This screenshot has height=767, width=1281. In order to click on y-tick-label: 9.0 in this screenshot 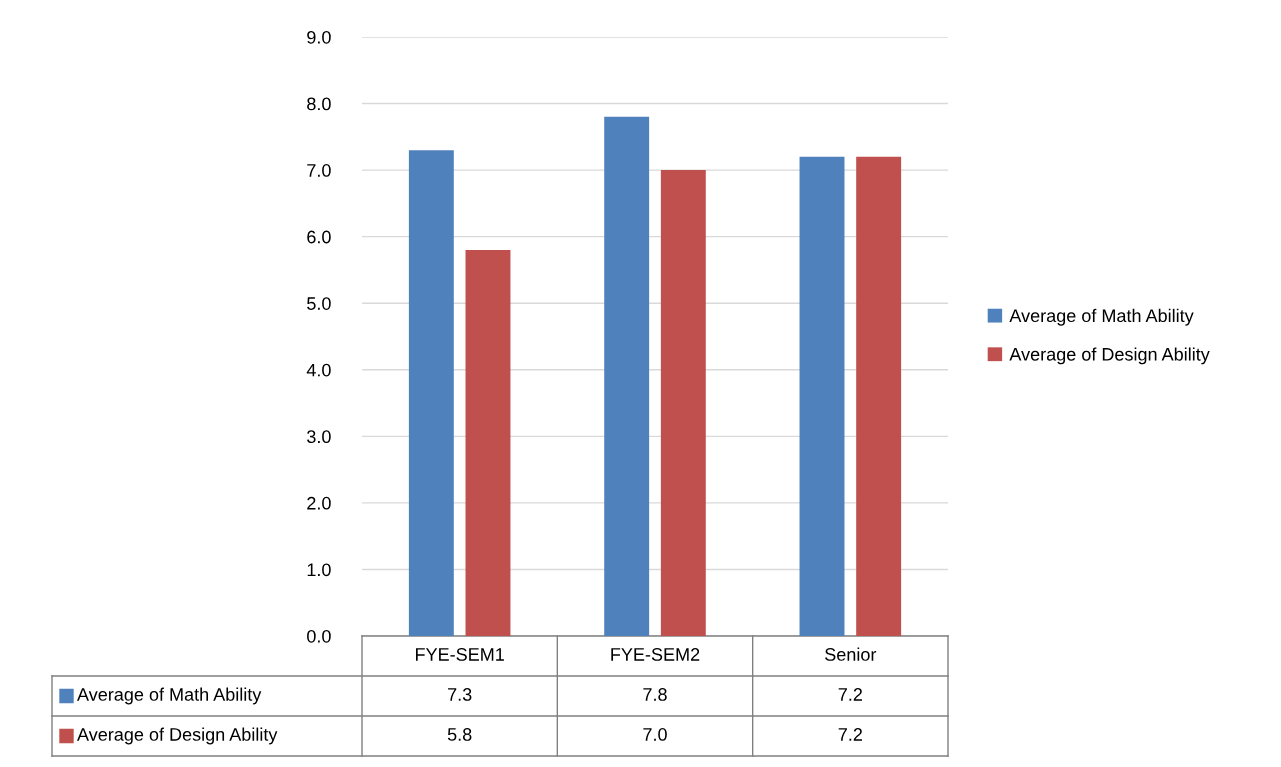, I will do `click(319, 37)`.